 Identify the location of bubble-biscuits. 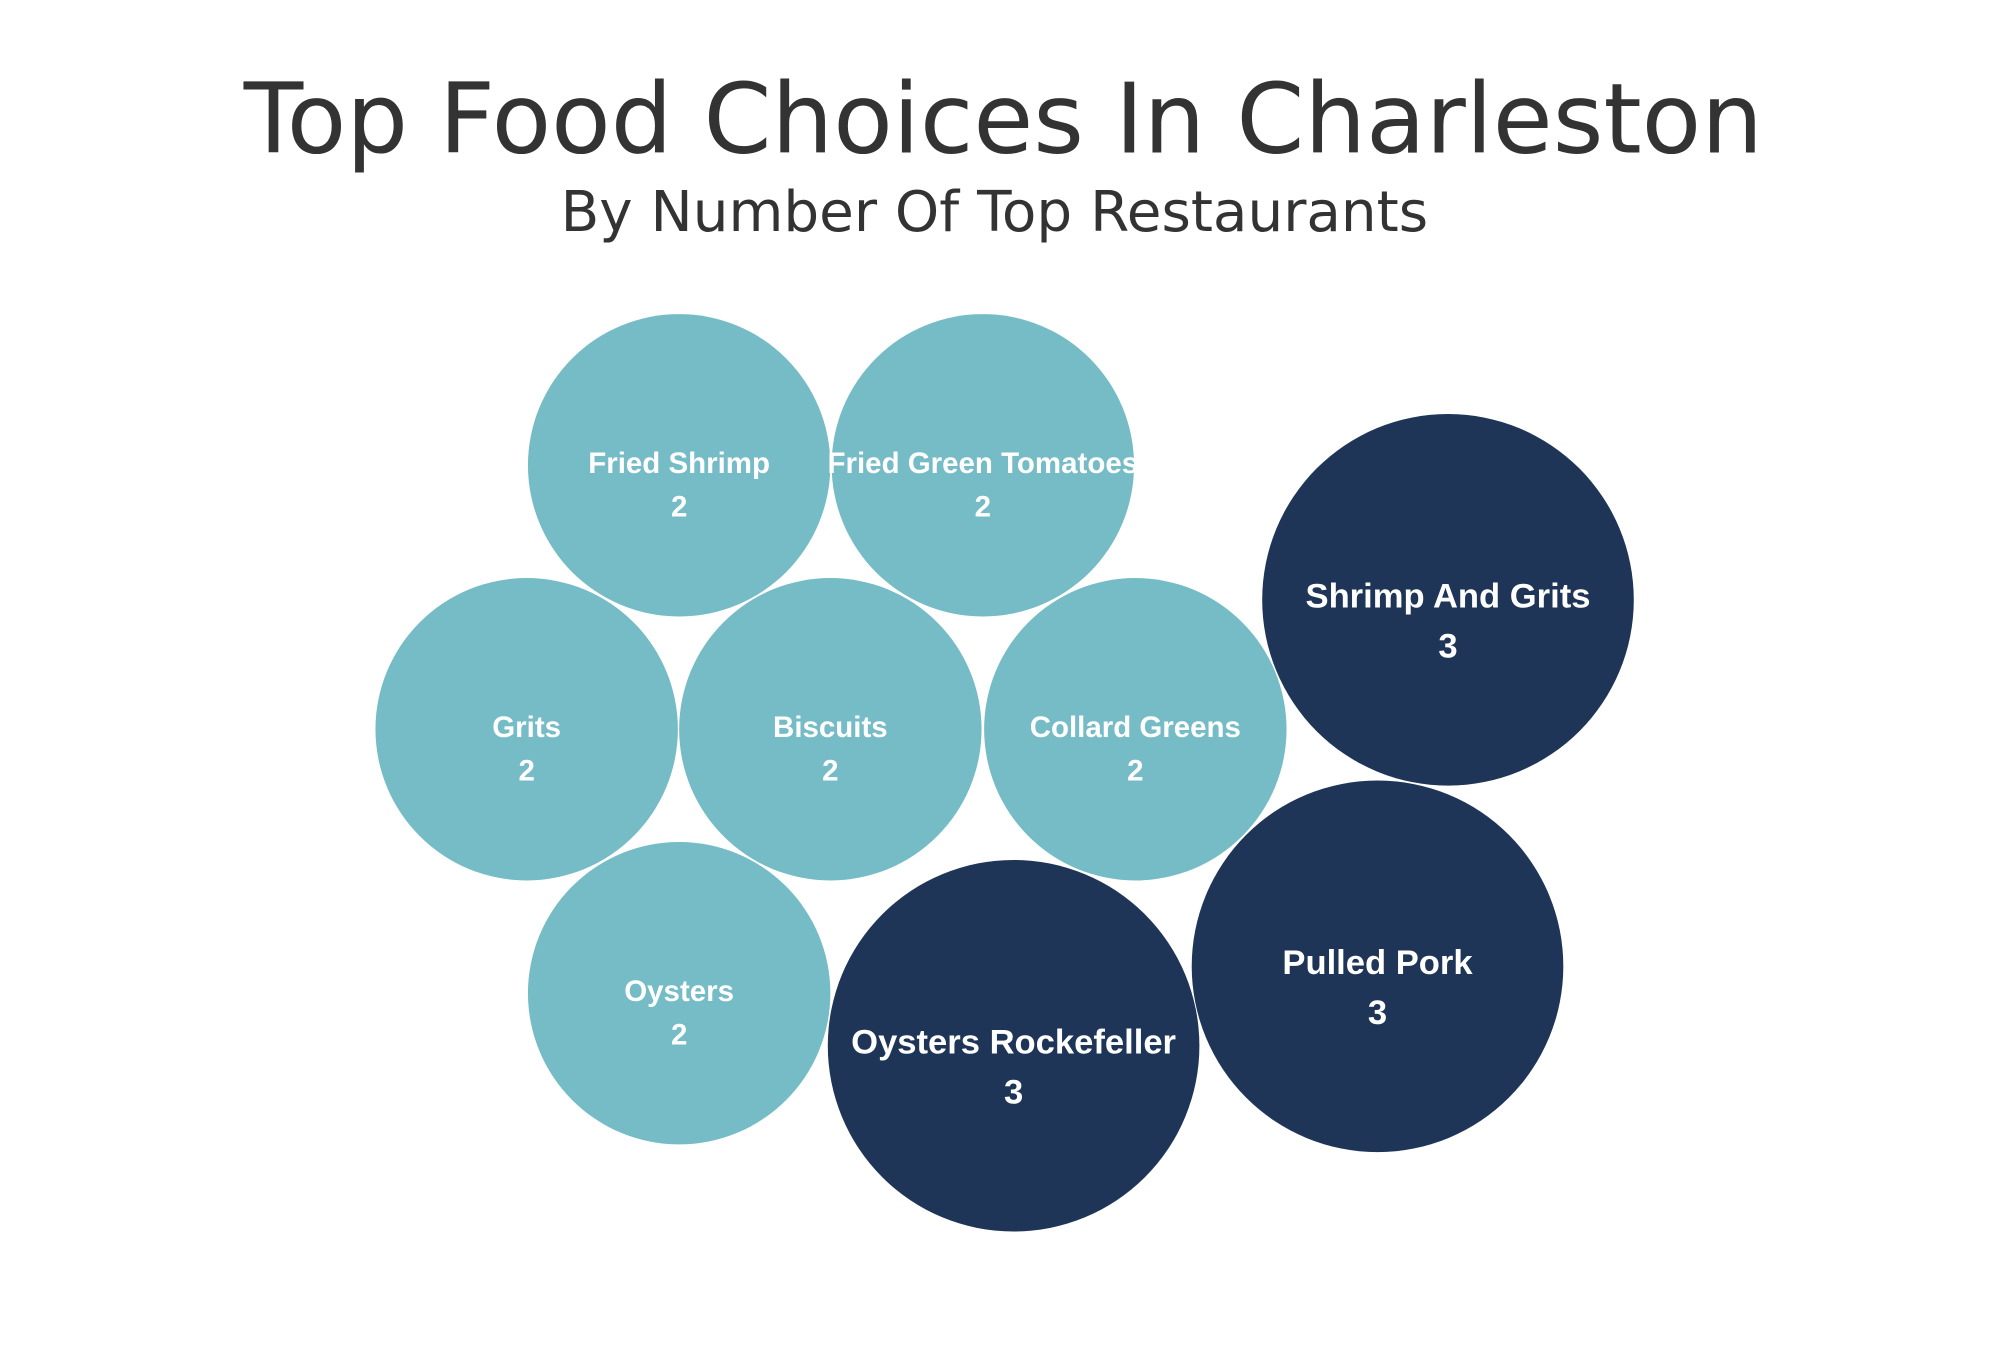
(830, 729).